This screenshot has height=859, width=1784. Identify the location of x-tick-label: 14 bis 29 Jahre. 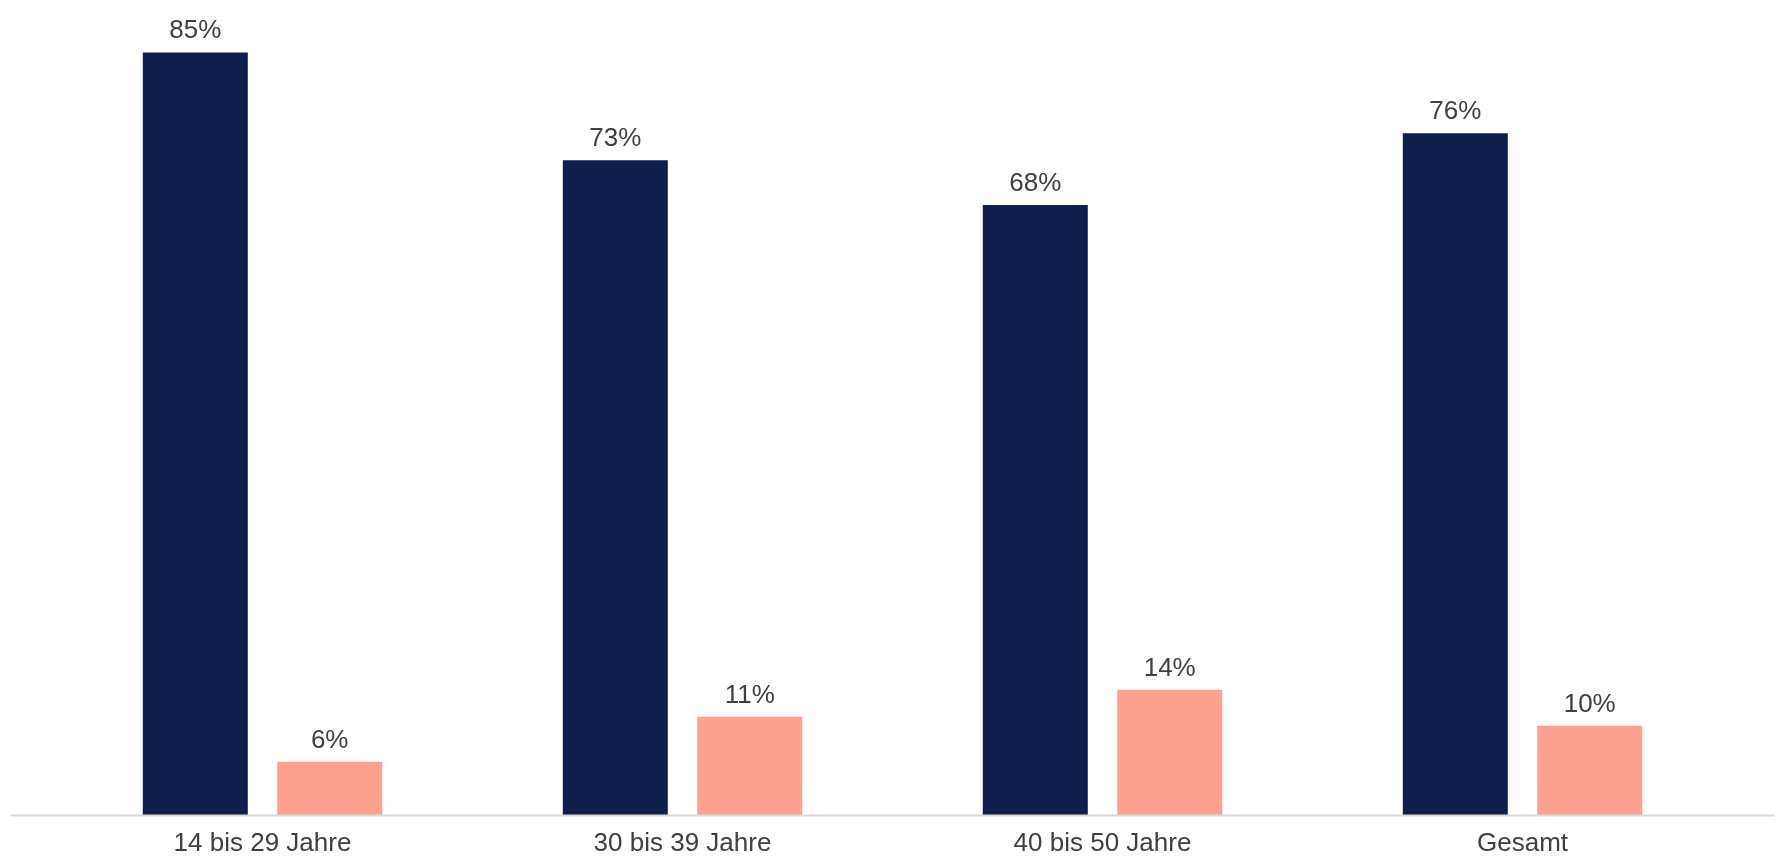
(262, 841).